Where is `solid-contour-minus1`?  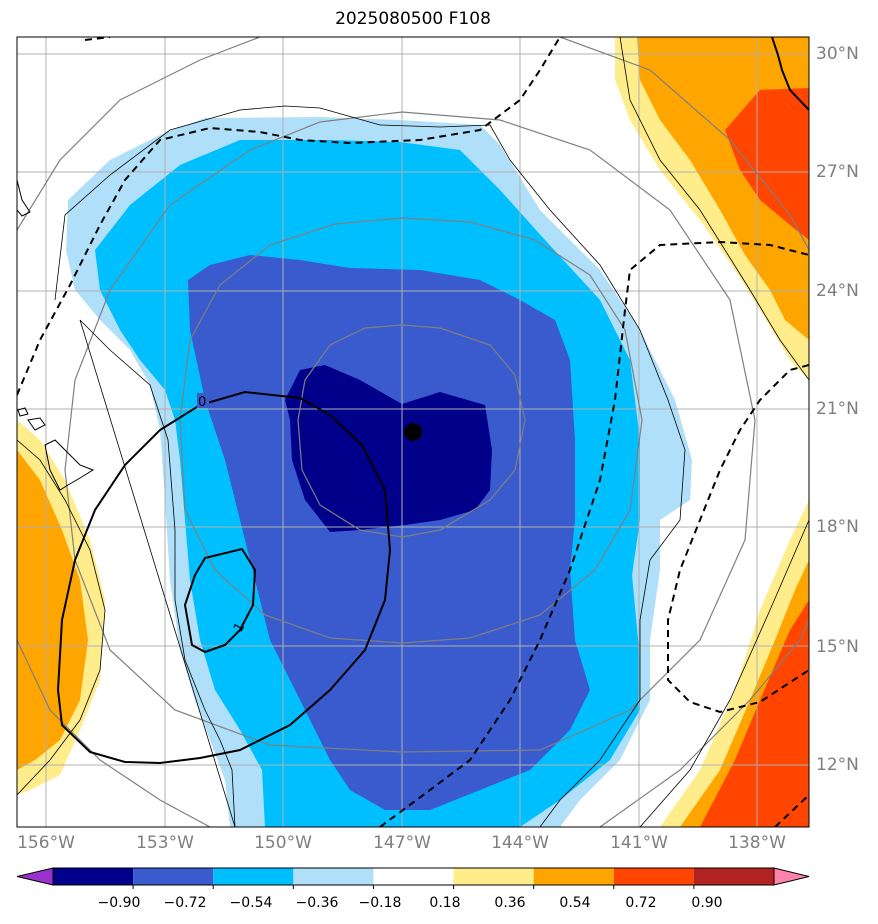 solid-contour-minus1 is located at coordinates (220, 600).